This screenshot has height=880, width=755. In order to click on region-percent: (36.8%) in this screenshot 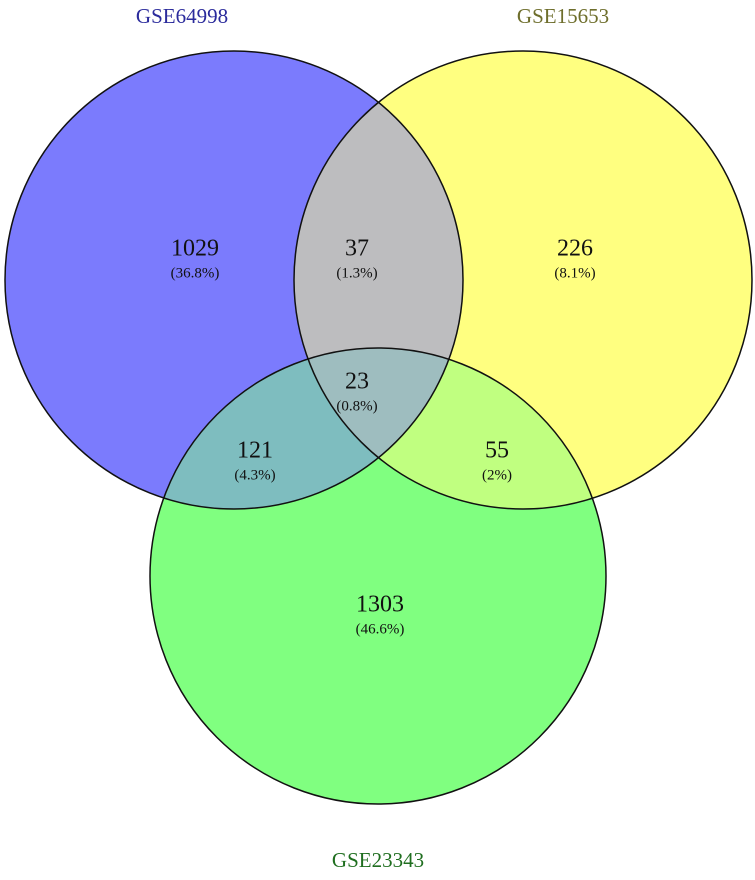, I will do `click(195, 273)`.